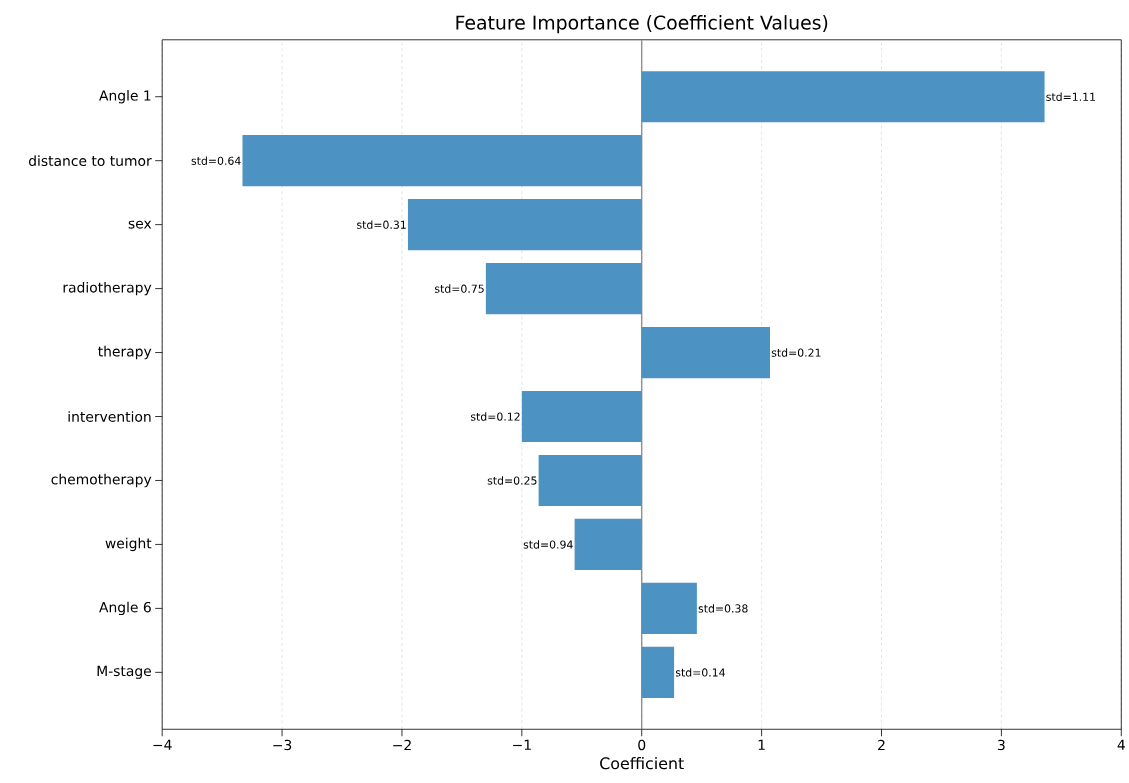  What do you see at coordinates (402, 745) in the screenshot?
I see `x-tick-label: −2` at bounding box center [402, 745].